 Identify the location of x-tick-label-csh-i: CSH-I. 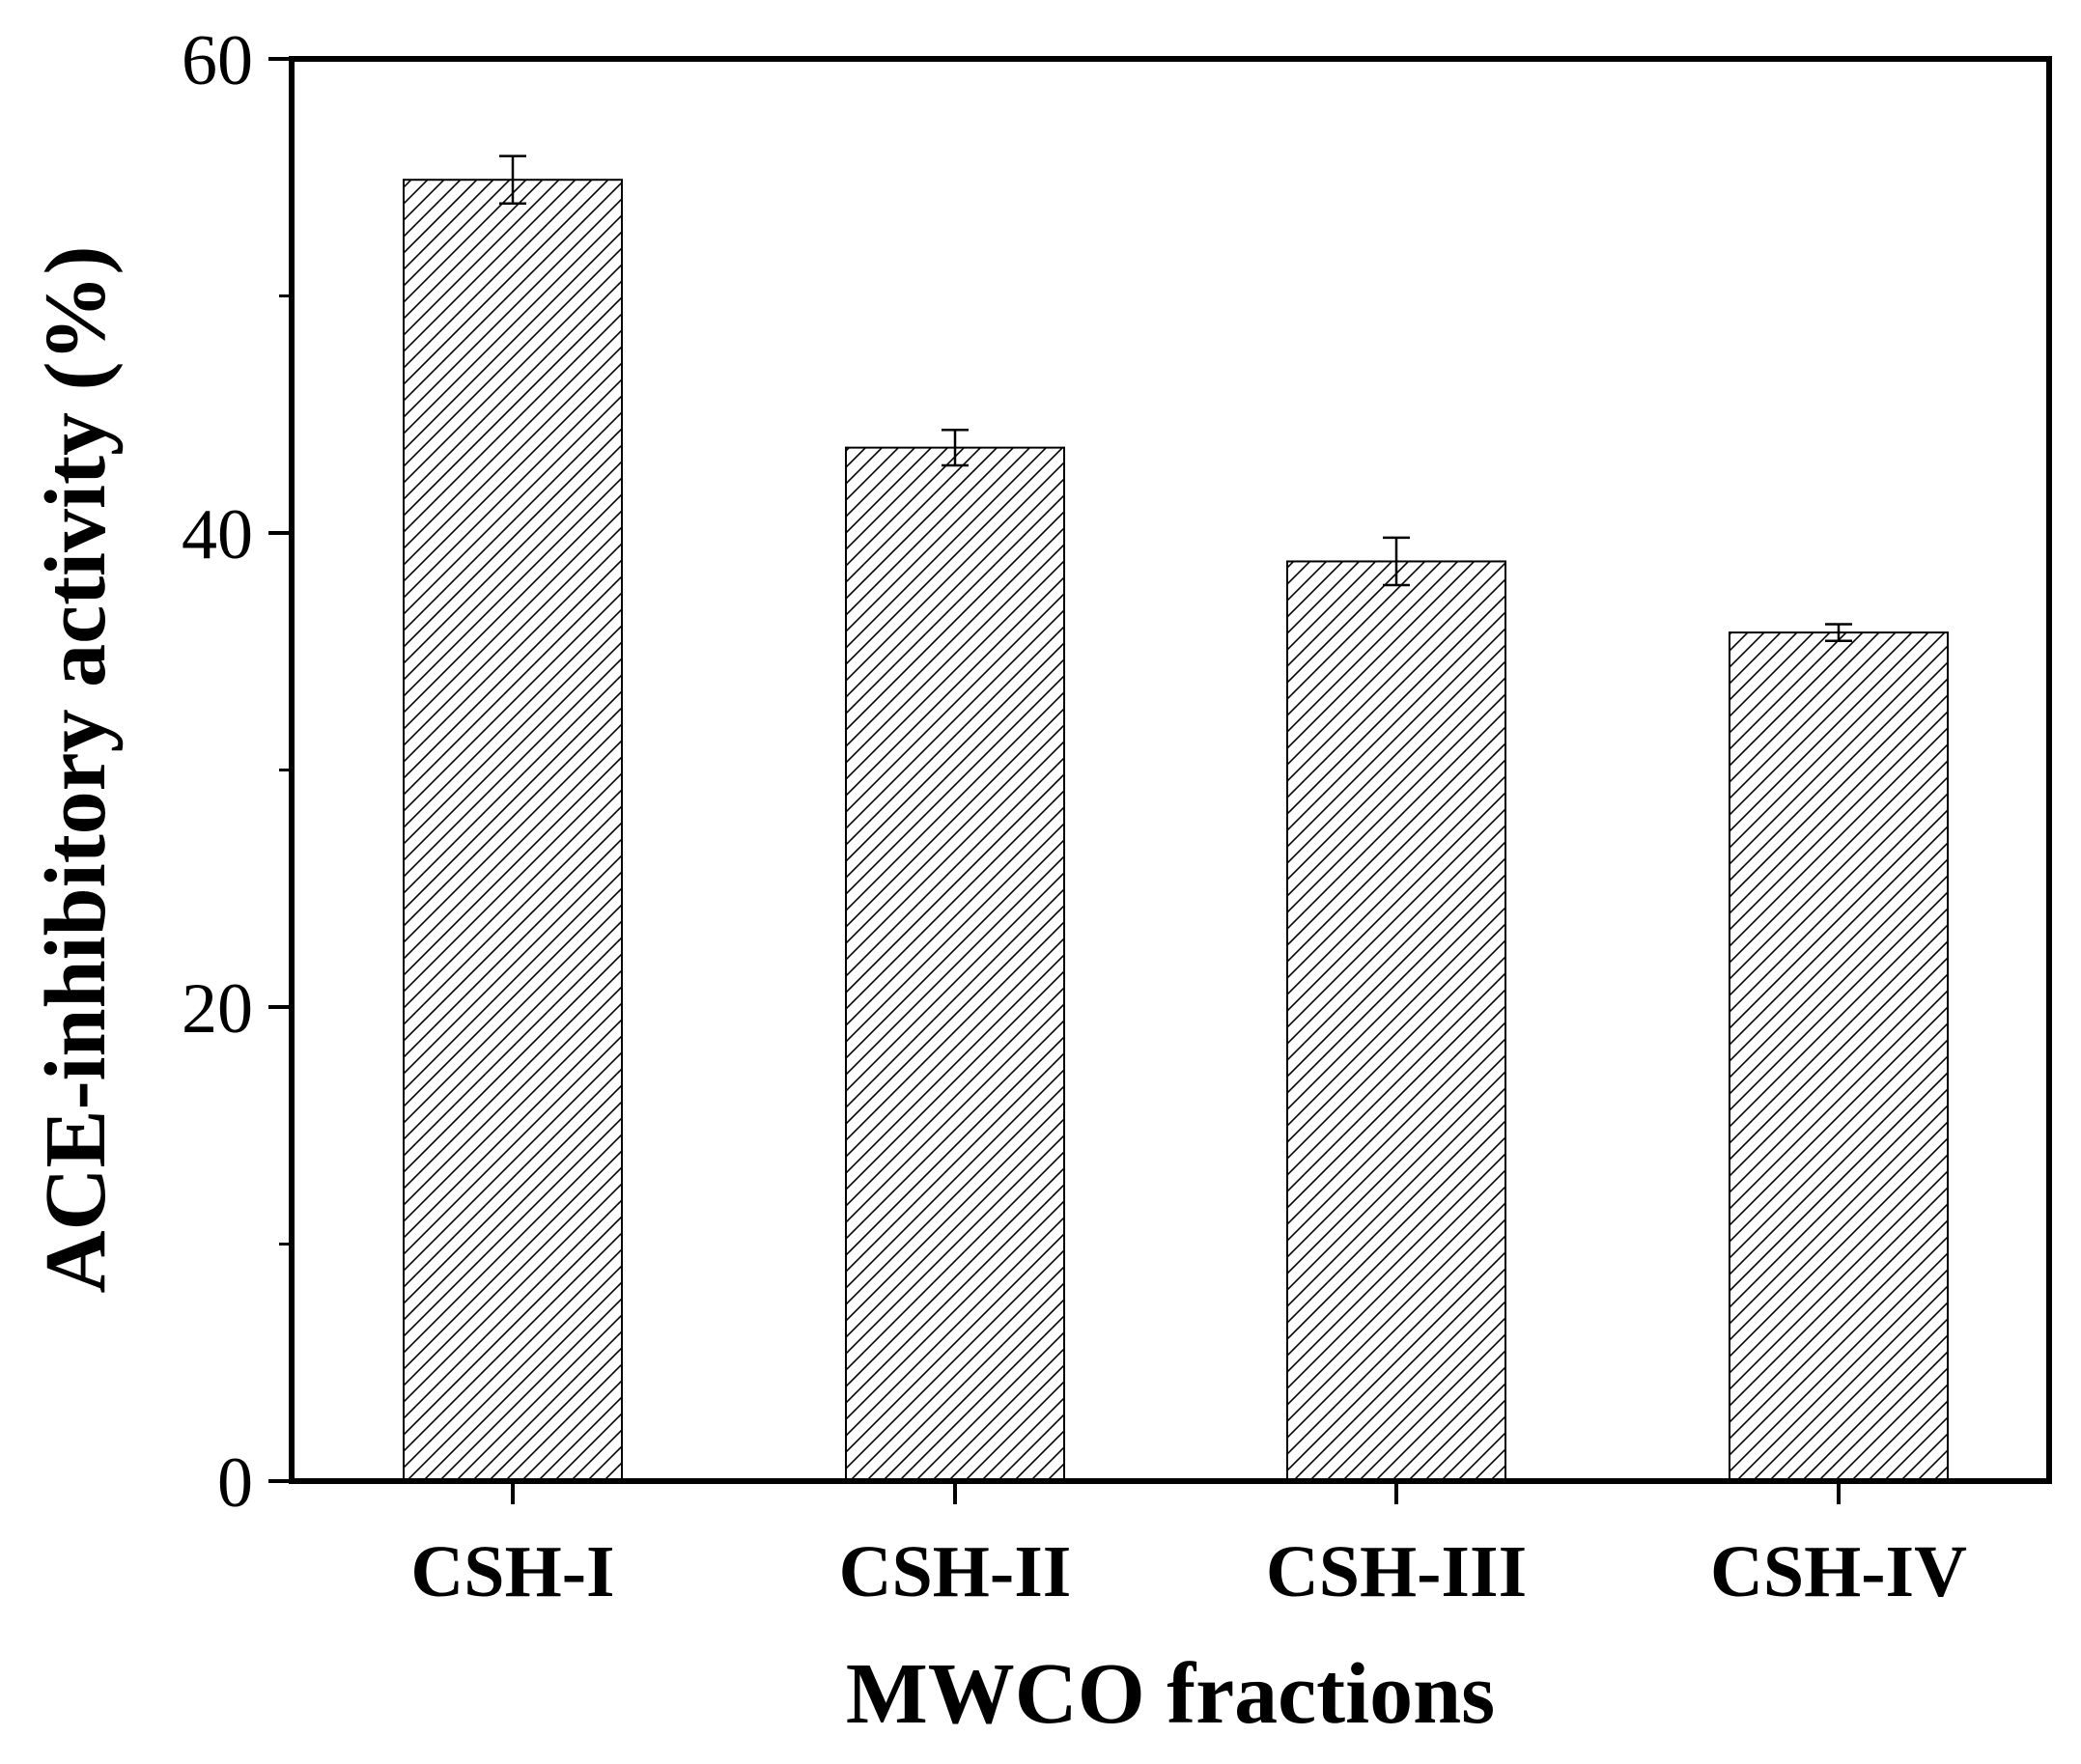
(512, 1572).